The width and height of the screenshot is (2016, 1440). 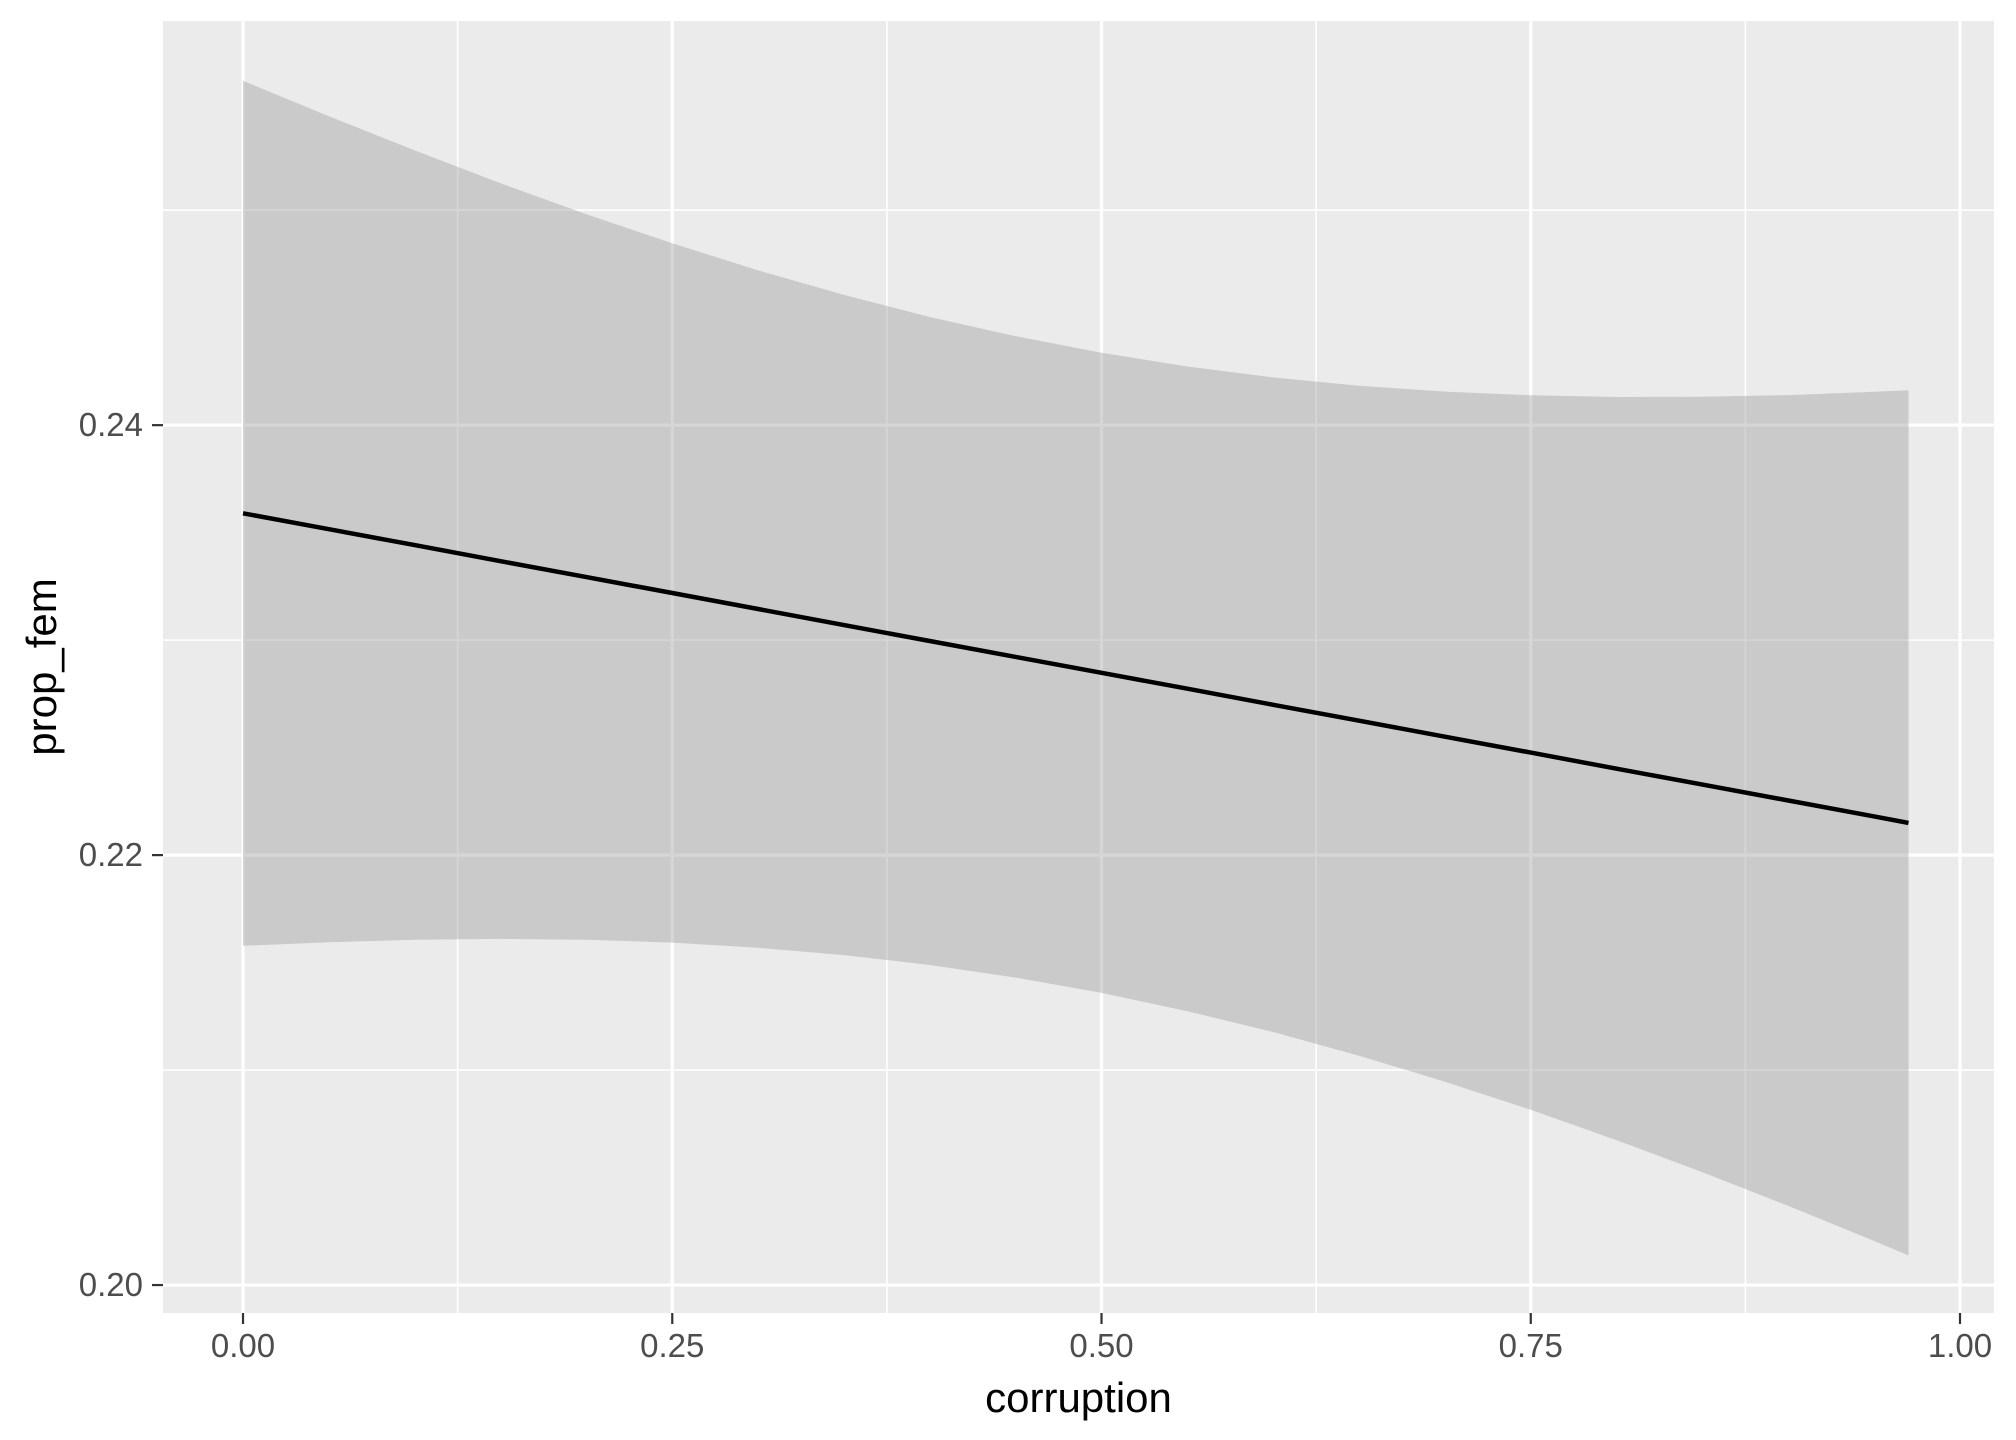 What do you see at coordinates (672, 1345) in the screenshot?
I see `x-tick-label: 0.25` at bounding box center [672, 1345].